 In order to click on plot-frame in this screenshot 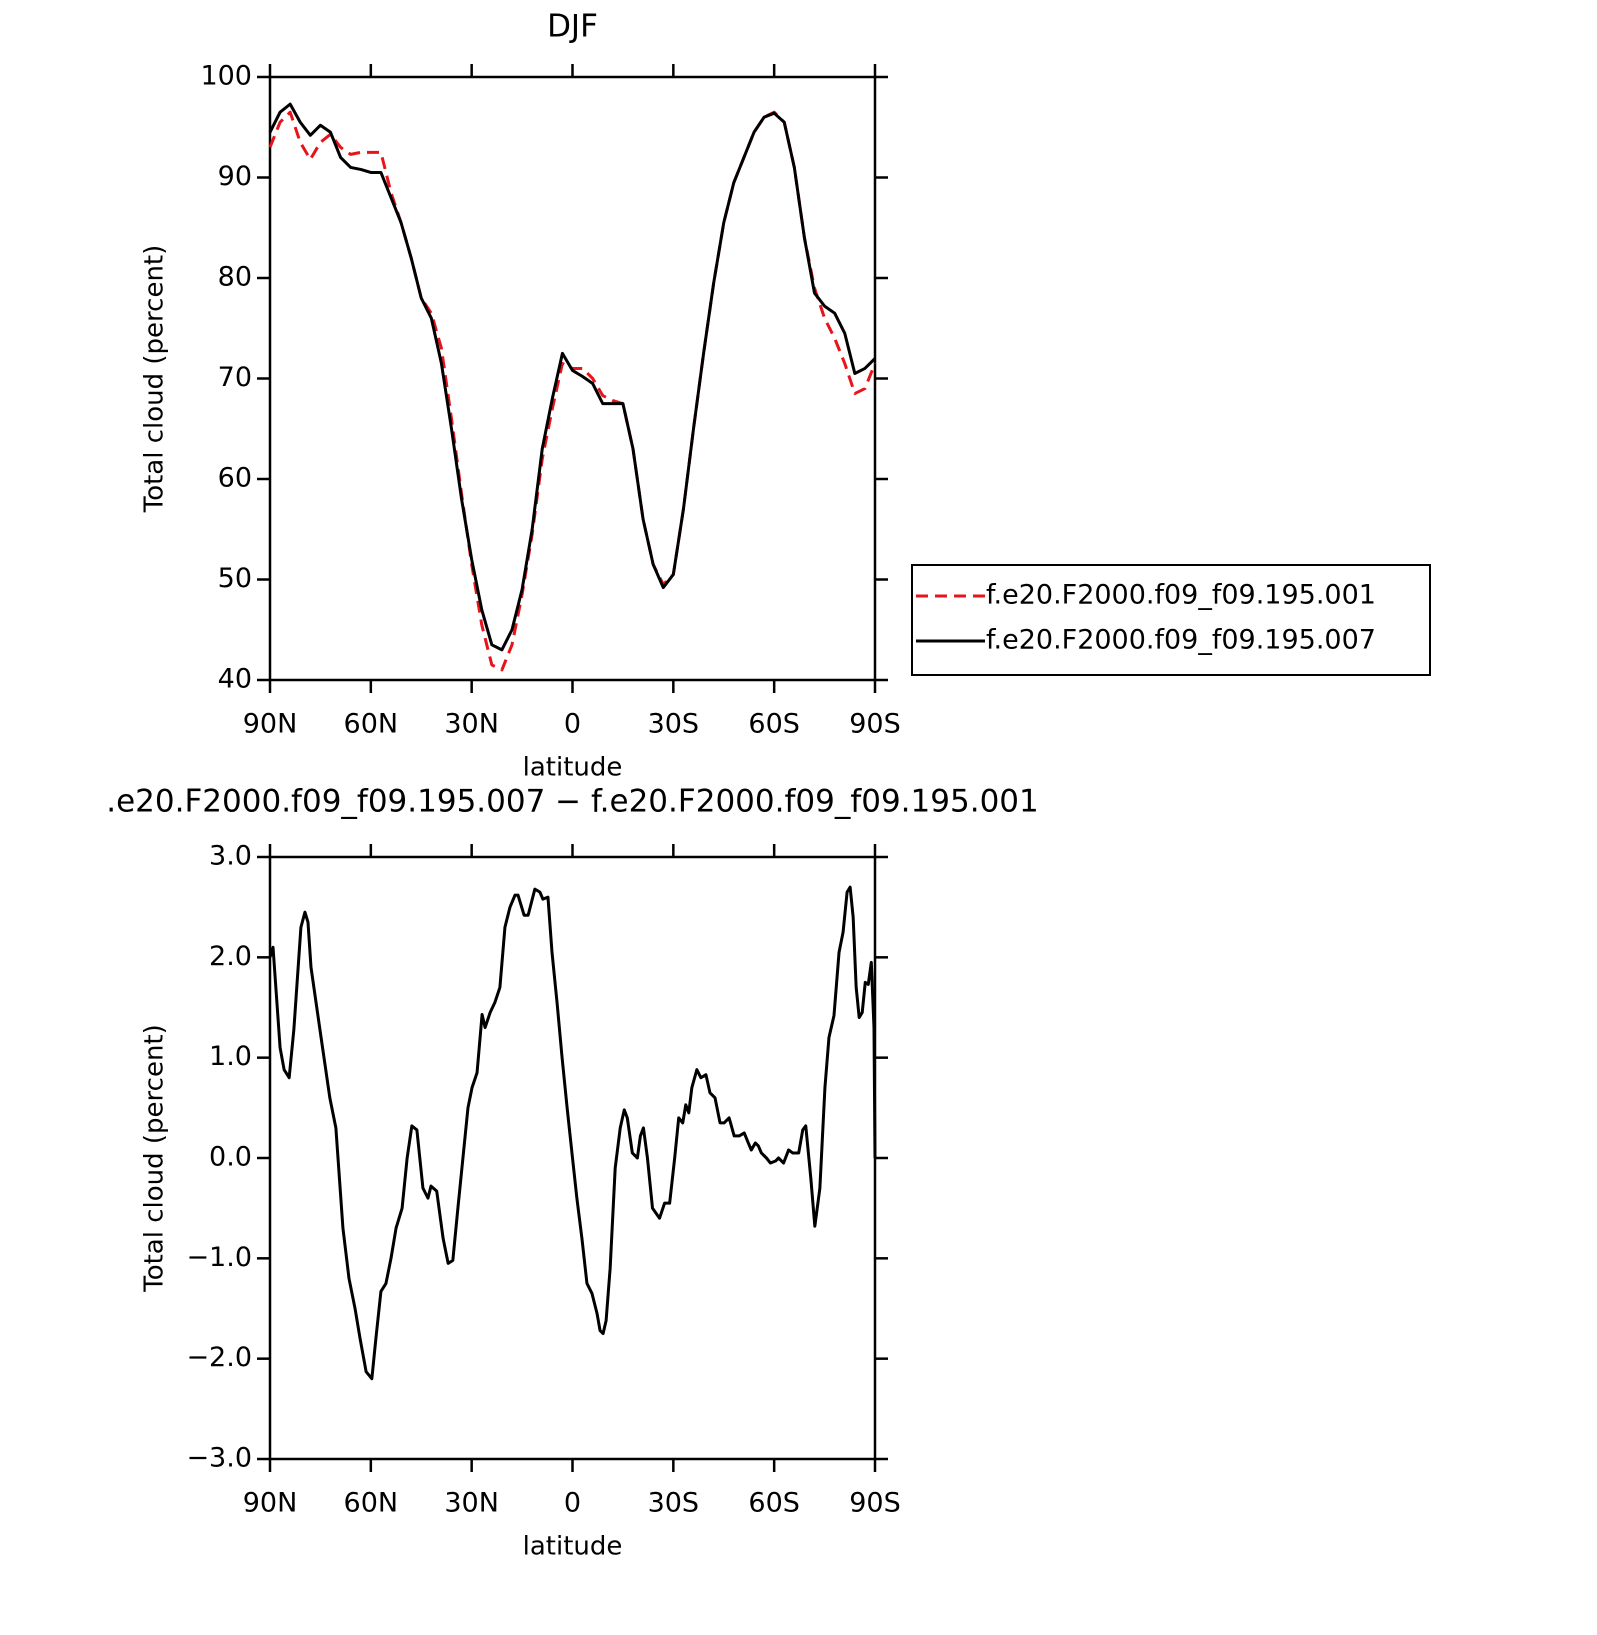, I will do `click(572, 378)`.